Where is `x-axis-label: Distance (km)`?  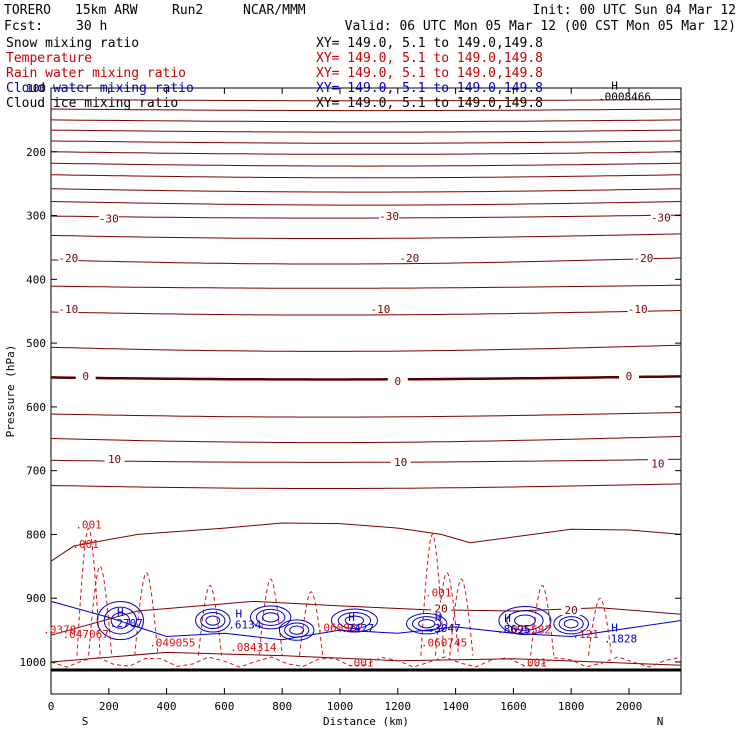
x-axis-label: Distance (km) is located at coordinates (366, 721).